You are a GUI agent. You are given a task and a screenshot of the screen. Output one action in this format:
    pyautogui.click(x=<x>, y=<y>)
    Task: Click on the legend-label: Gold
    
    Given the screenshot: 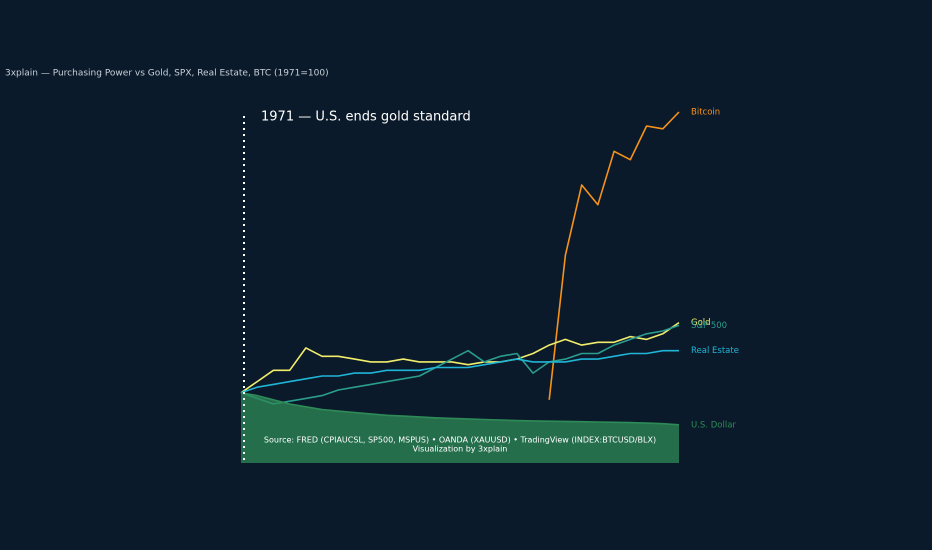 What is the action you would take?
    pyautogui.click(x=701, y=323)
    